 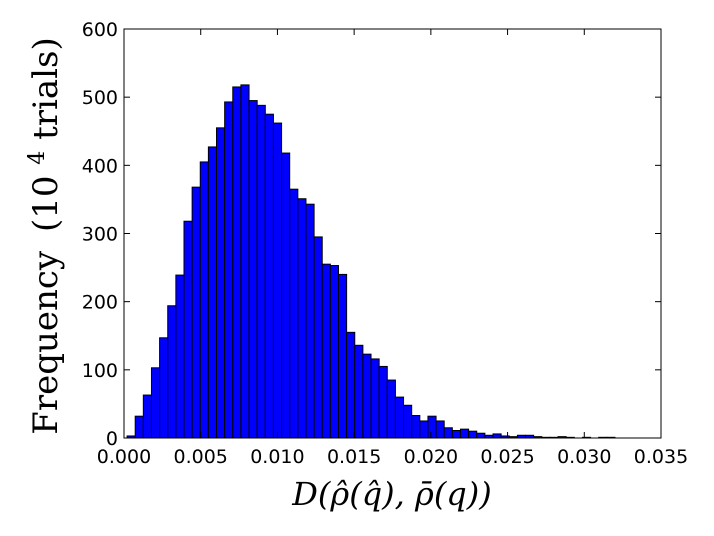 What do you see at coordinates (507, 457) in the screenshot?
I see `x-tick-label: 0.025` at bounding box center [507, 457].